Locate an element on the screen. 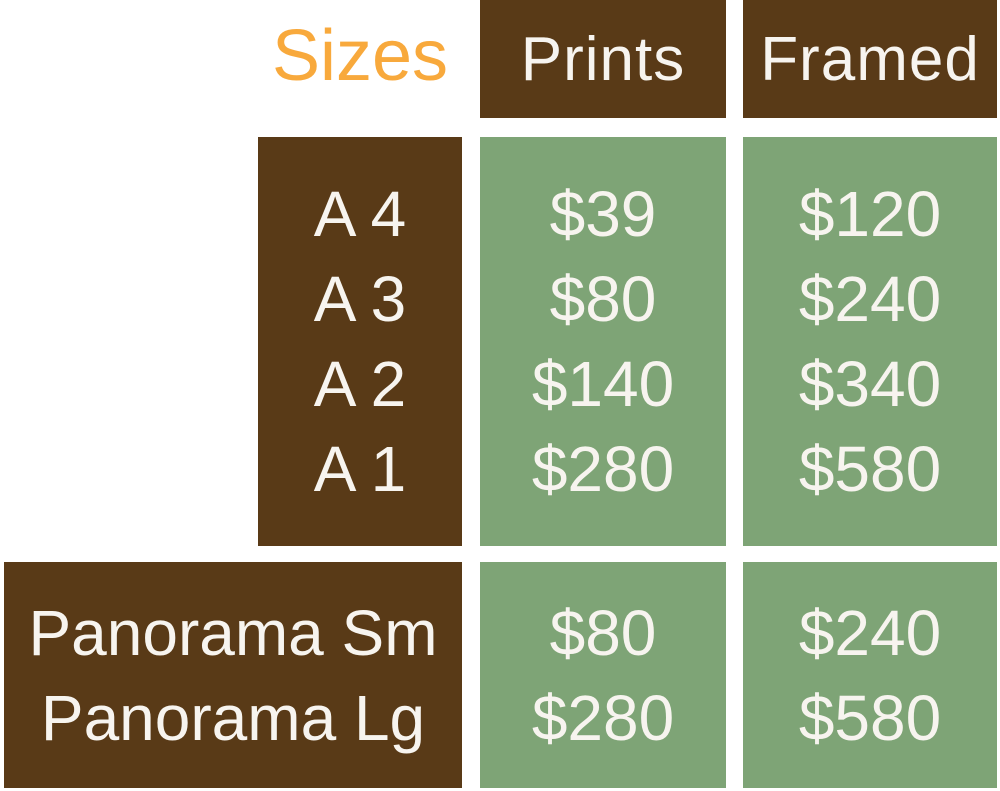 The height and width of the screenshot is (791, 1000). panorama-prints-price-column: $80 $280 is located at coordinates (603, 675).